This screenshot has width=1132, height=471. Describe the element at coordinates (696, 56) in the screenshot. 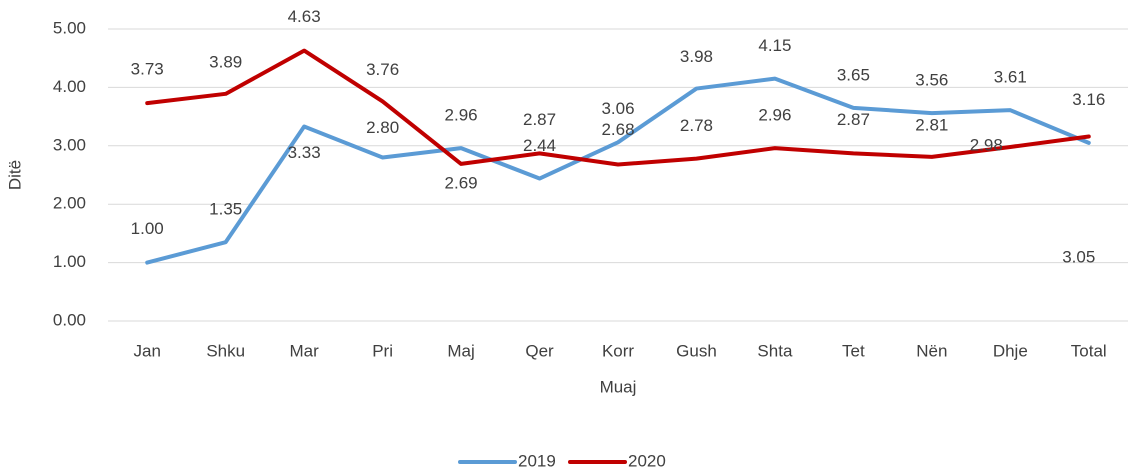

I see `data-label: 3.98` at that location.